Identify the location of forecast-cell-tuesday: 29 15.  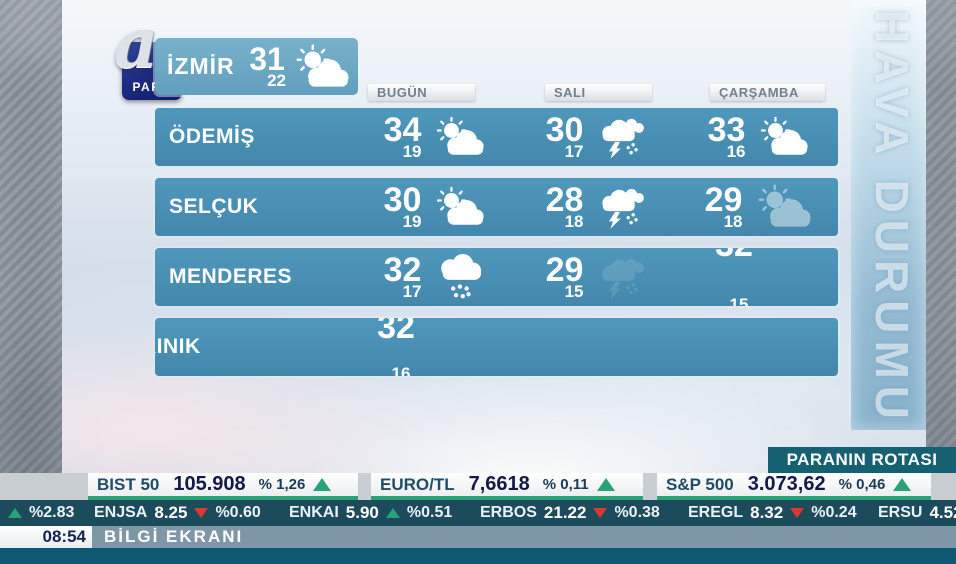
(594, 277).